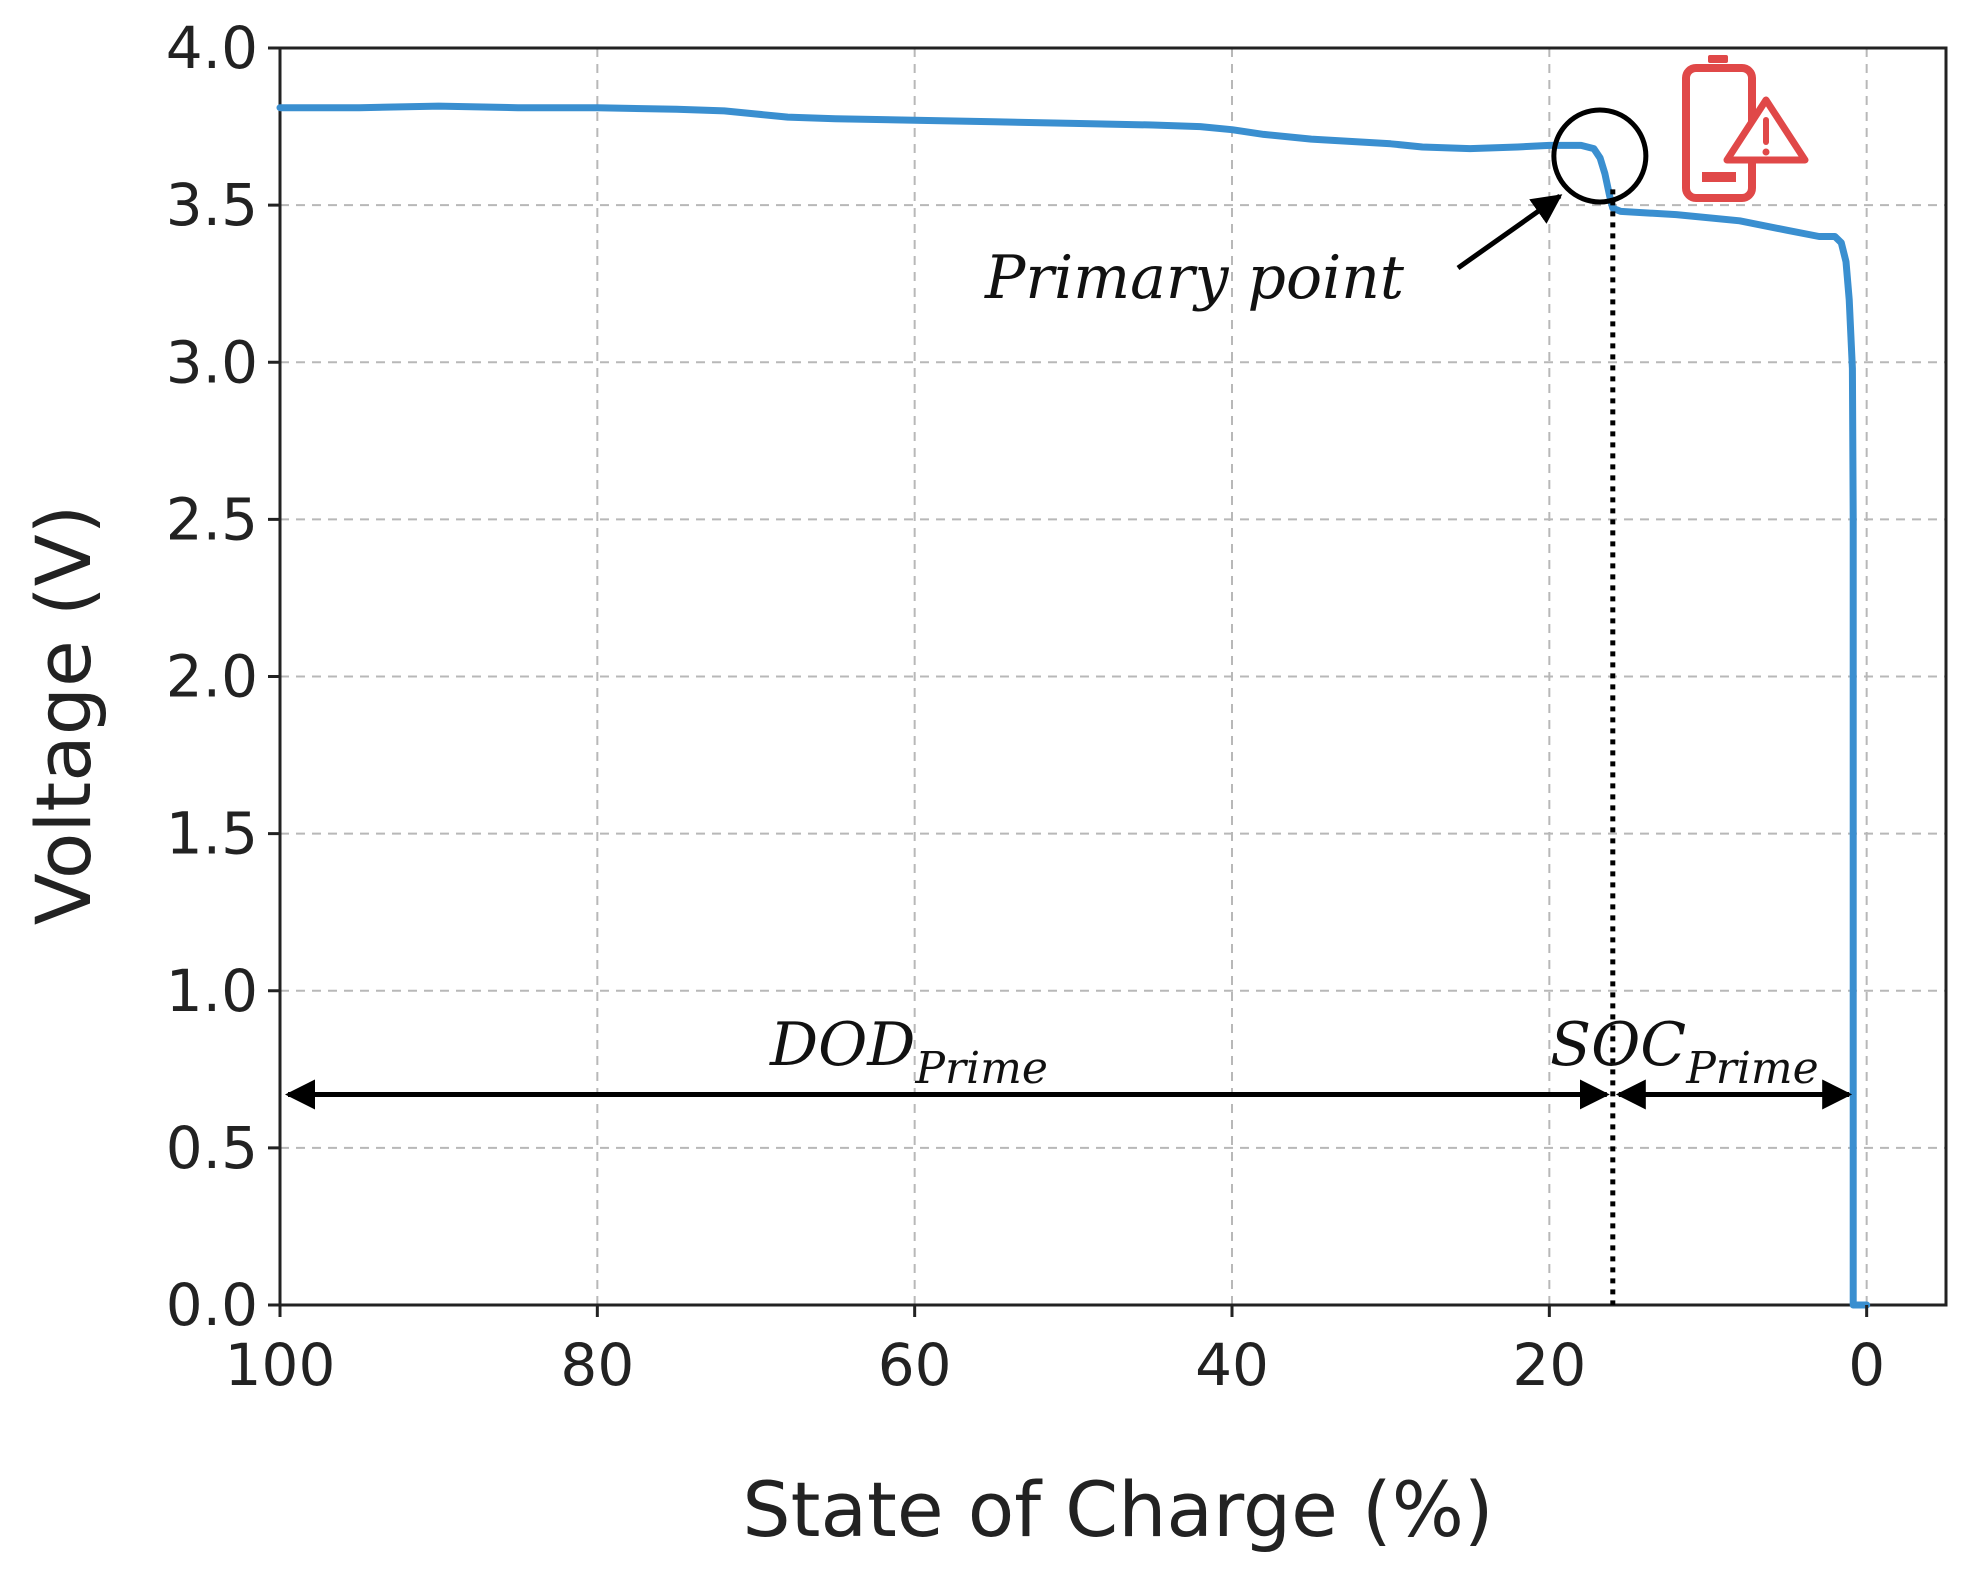  What do you see at coordinates (980, 1068) in the screenshot?
I see `dod-prime-label-sub: Prime` at bounding box center [980, 1068].